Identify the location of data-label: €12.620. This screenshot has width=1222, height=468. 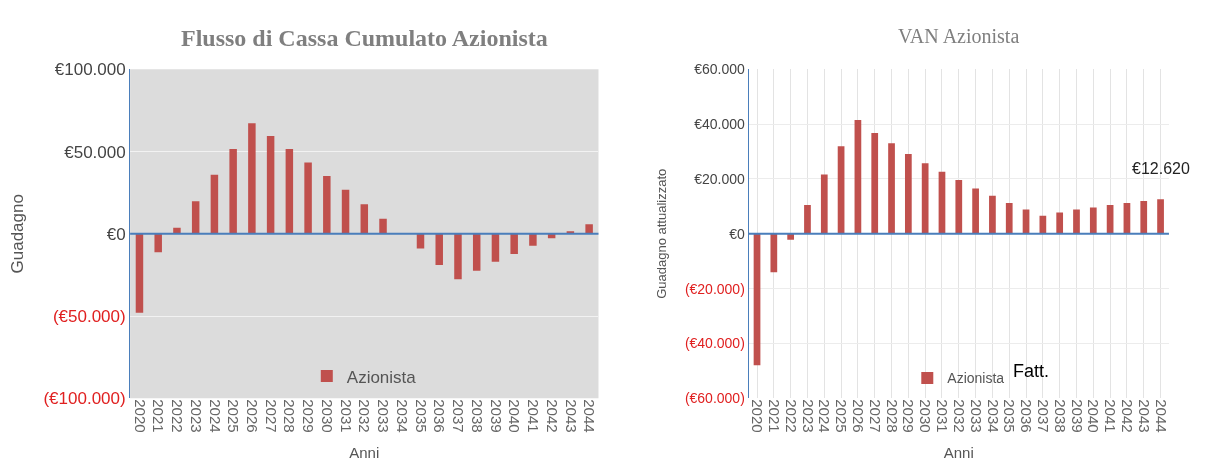
(1161, 168).